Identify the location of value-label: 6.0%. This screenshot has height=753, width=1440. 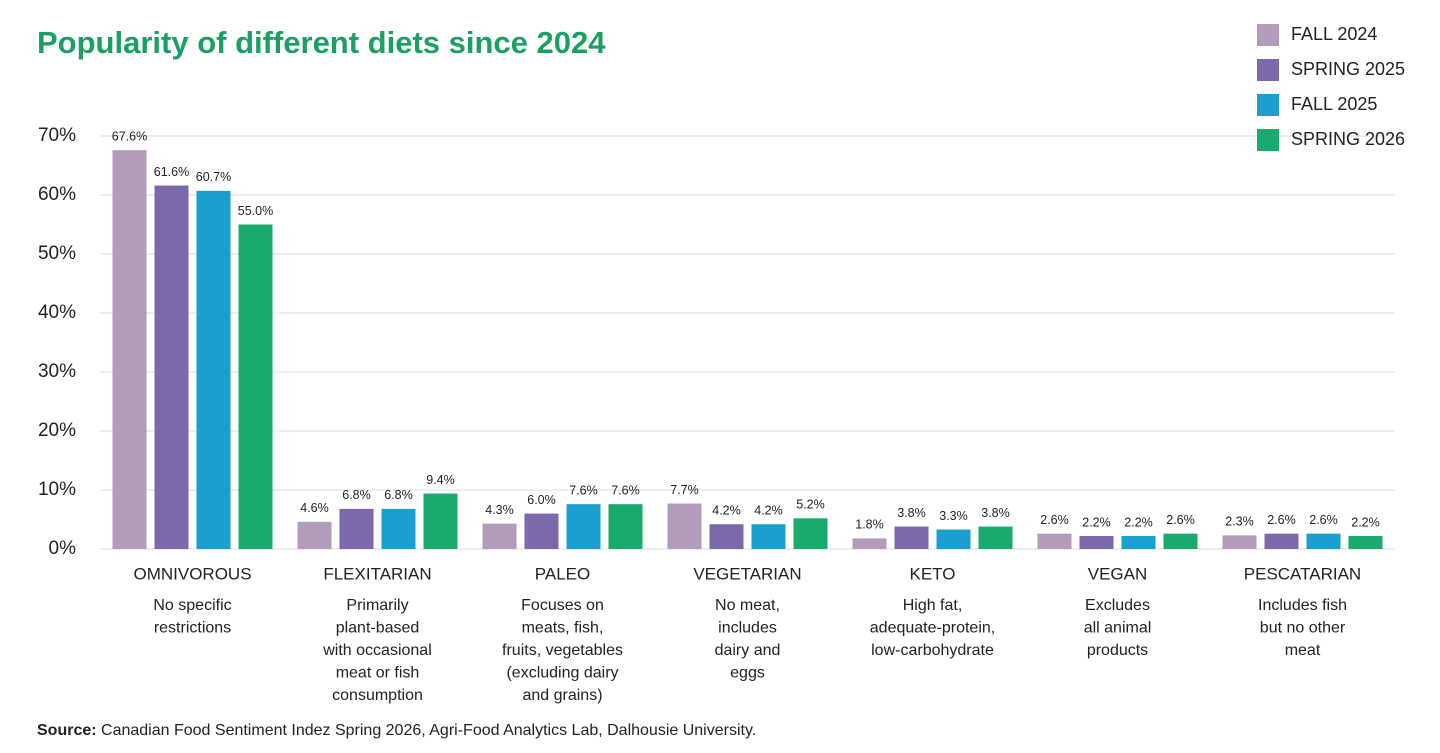
(541, 500).